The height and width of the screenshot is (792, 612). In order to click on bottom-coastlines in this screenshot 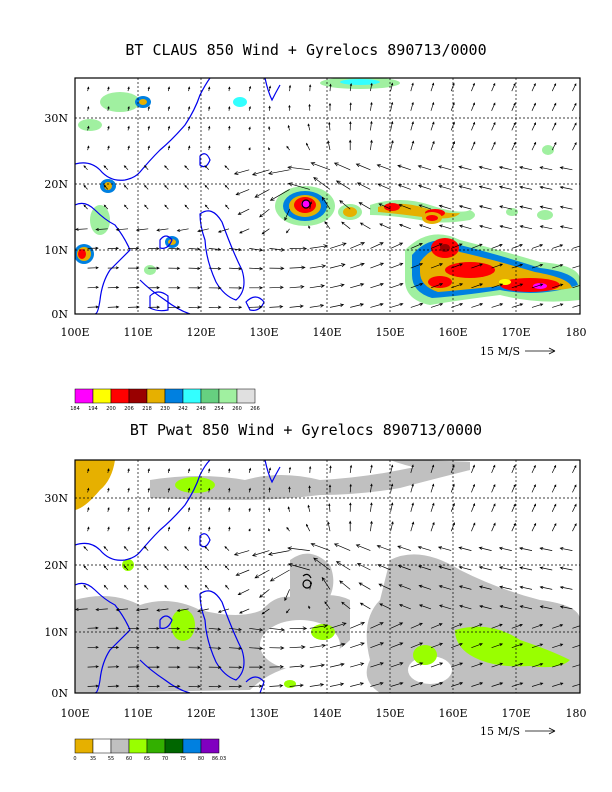, I will do `click(178, 576)`.